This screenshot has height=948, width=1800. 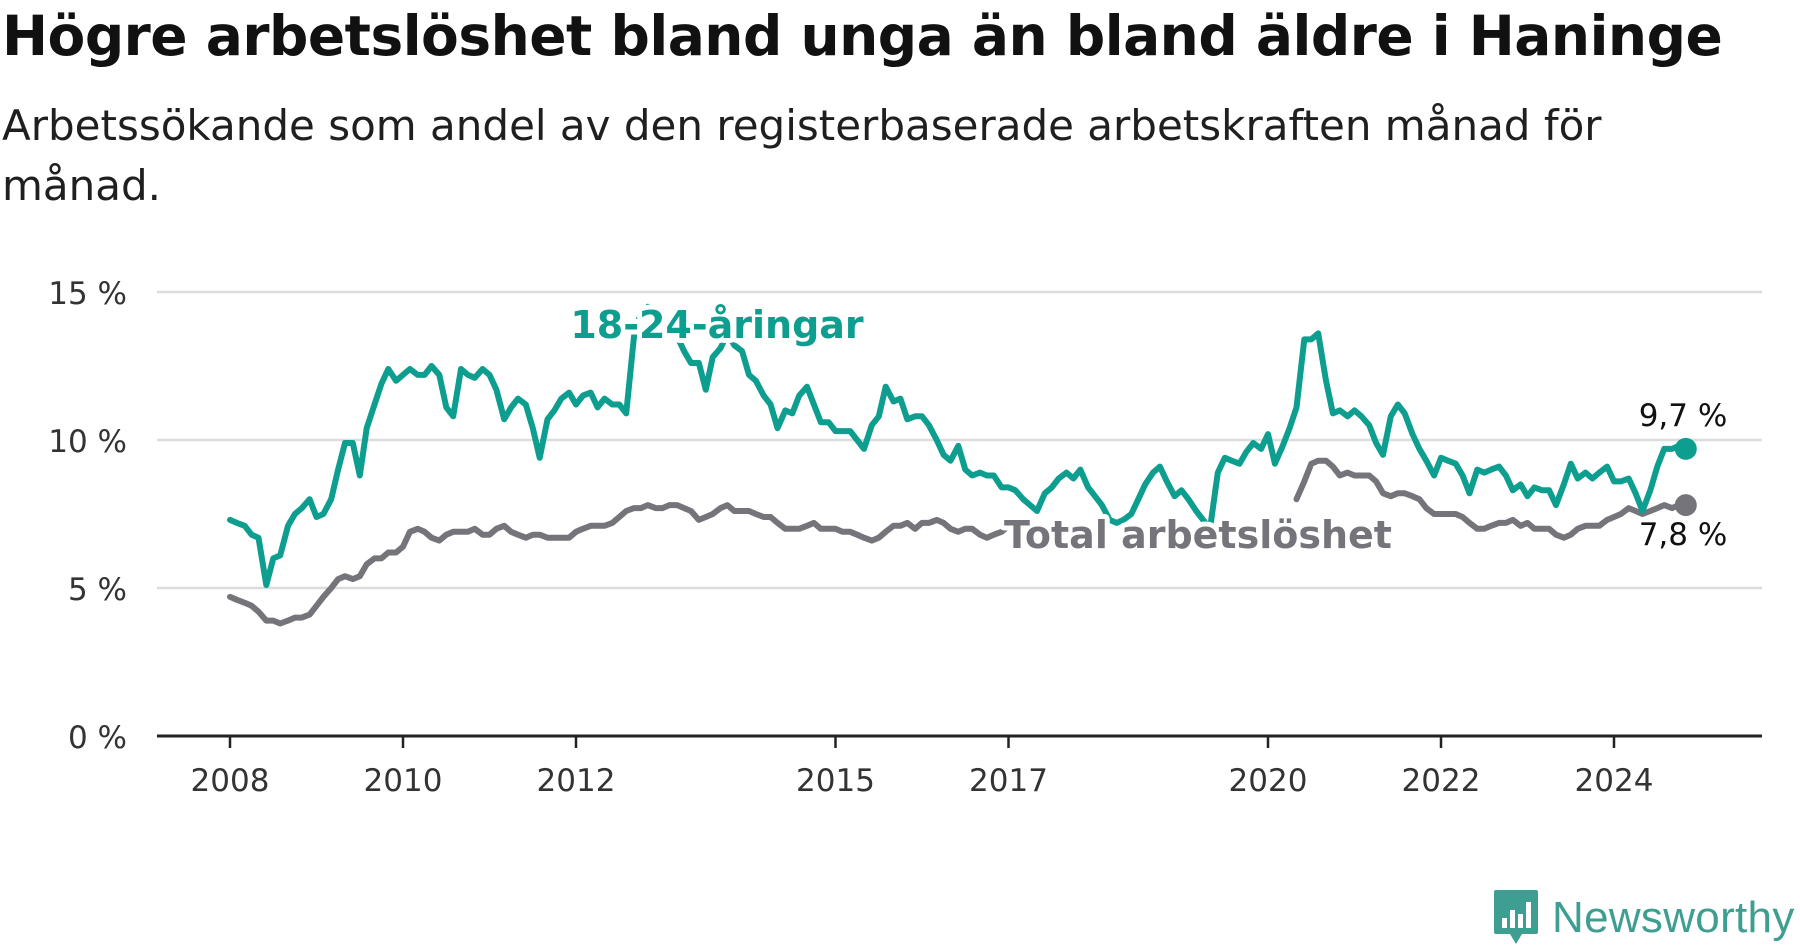 What do you see at coordinates (1008, 781) in the screenshot?
I see `x-tick-label: 2017` at bounding box center [1008, 781].